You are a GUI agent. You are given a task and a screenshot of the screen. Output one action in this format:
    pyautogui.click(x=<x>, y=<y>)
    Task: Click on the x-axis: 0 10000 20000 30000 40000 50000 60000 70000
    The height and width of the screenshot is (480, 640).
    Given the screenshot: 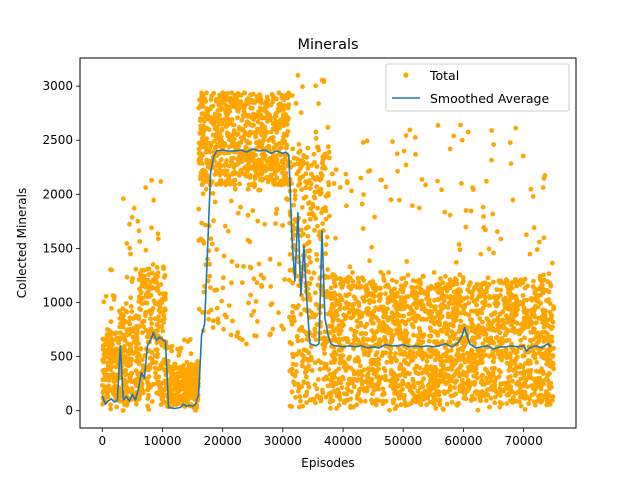 What is the action you would take?
    pyautogui.click(x=320, y=438)
    